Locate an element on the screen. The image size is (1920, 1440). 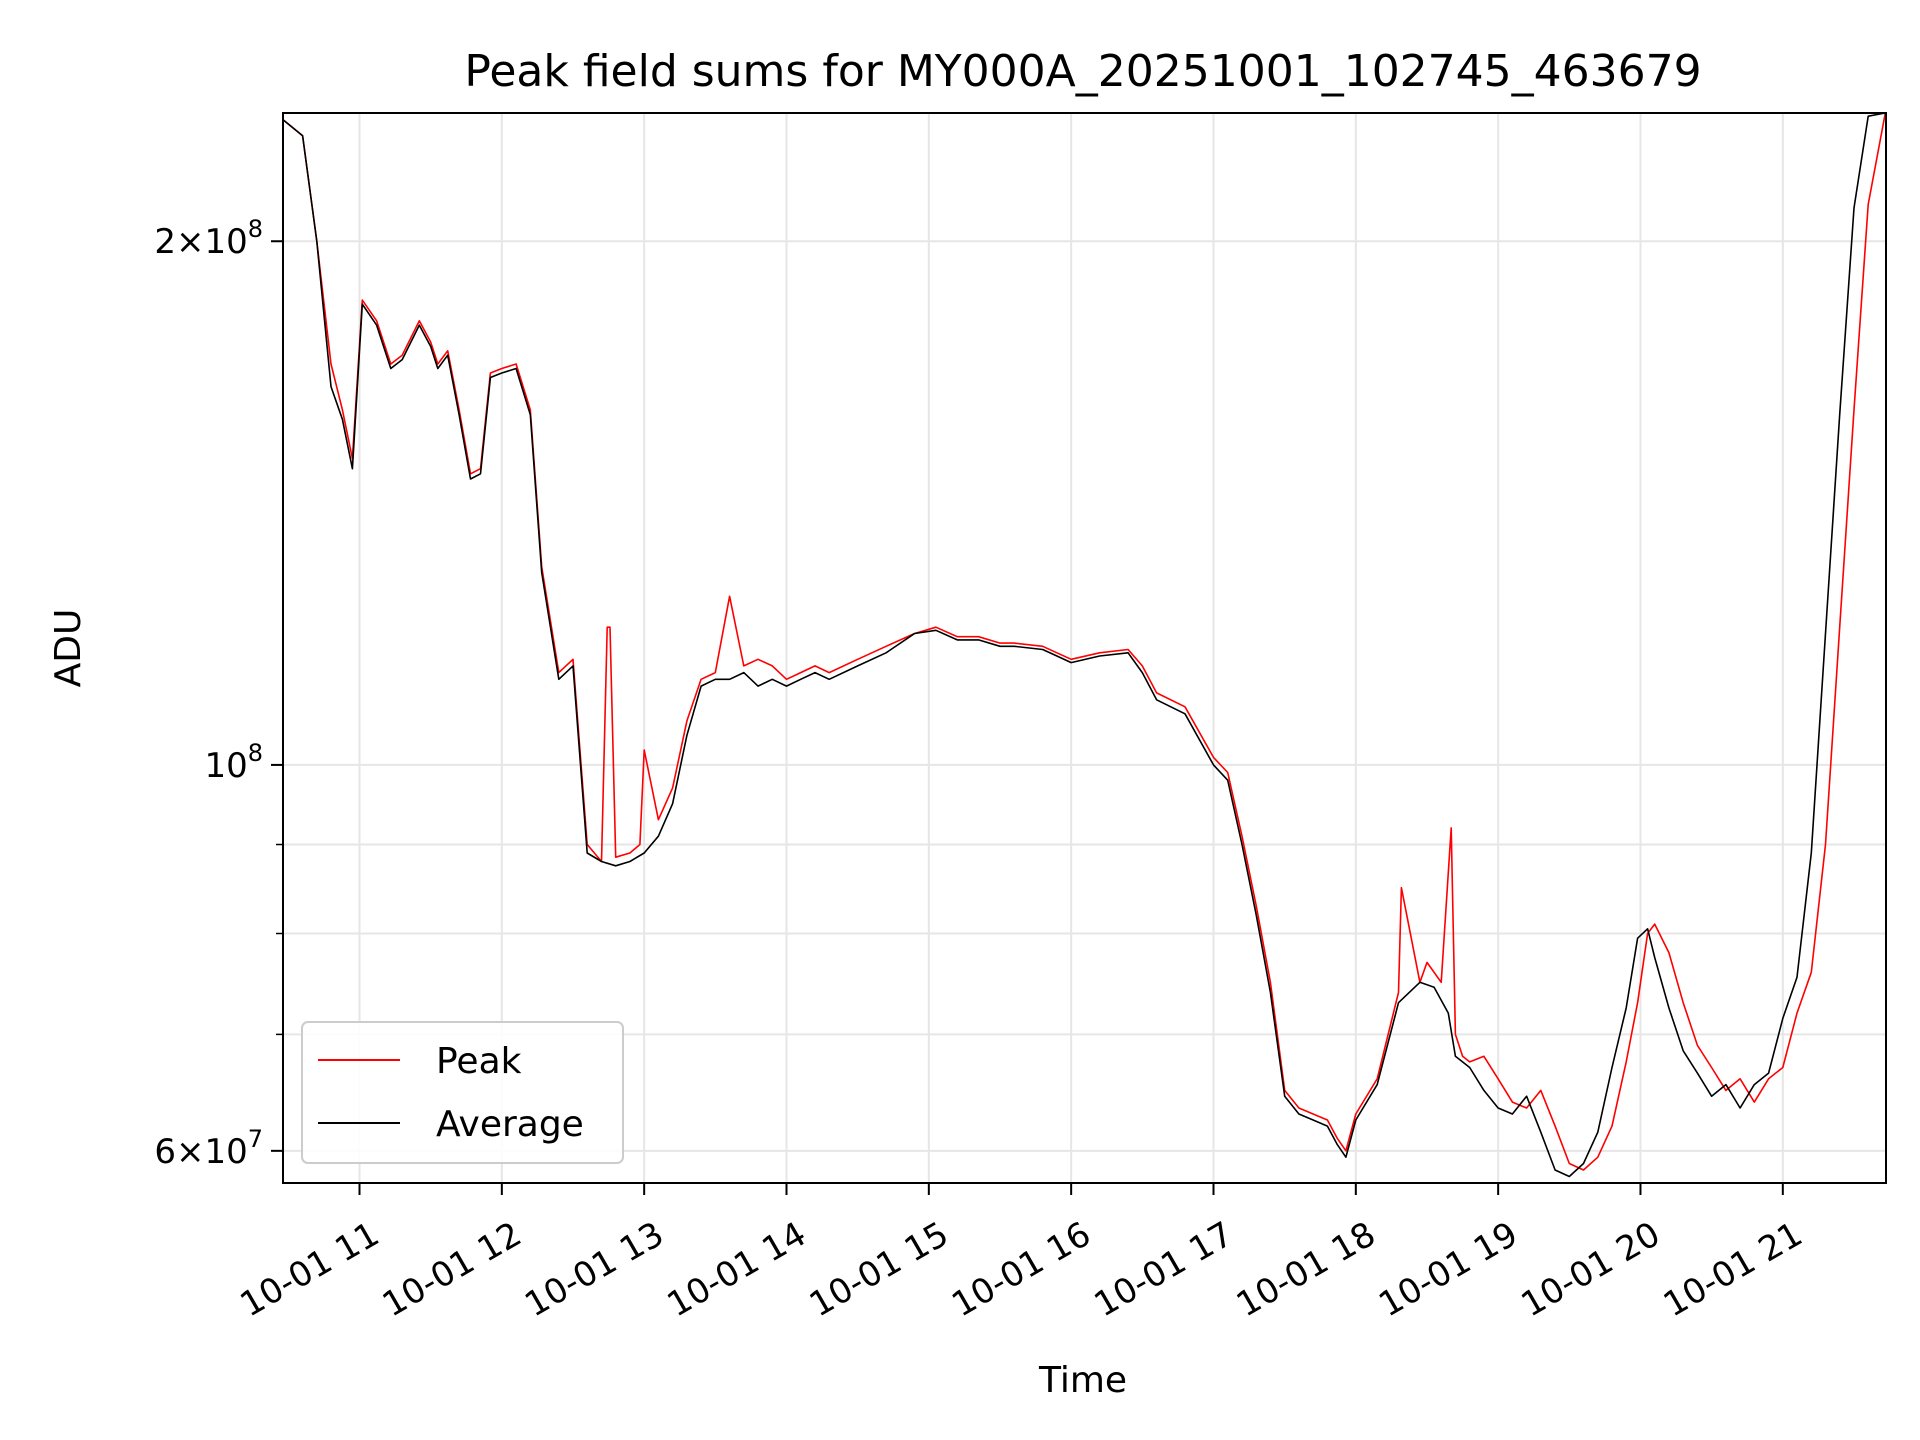
y-axis-label: ADU is located at coordinates (68, 648).